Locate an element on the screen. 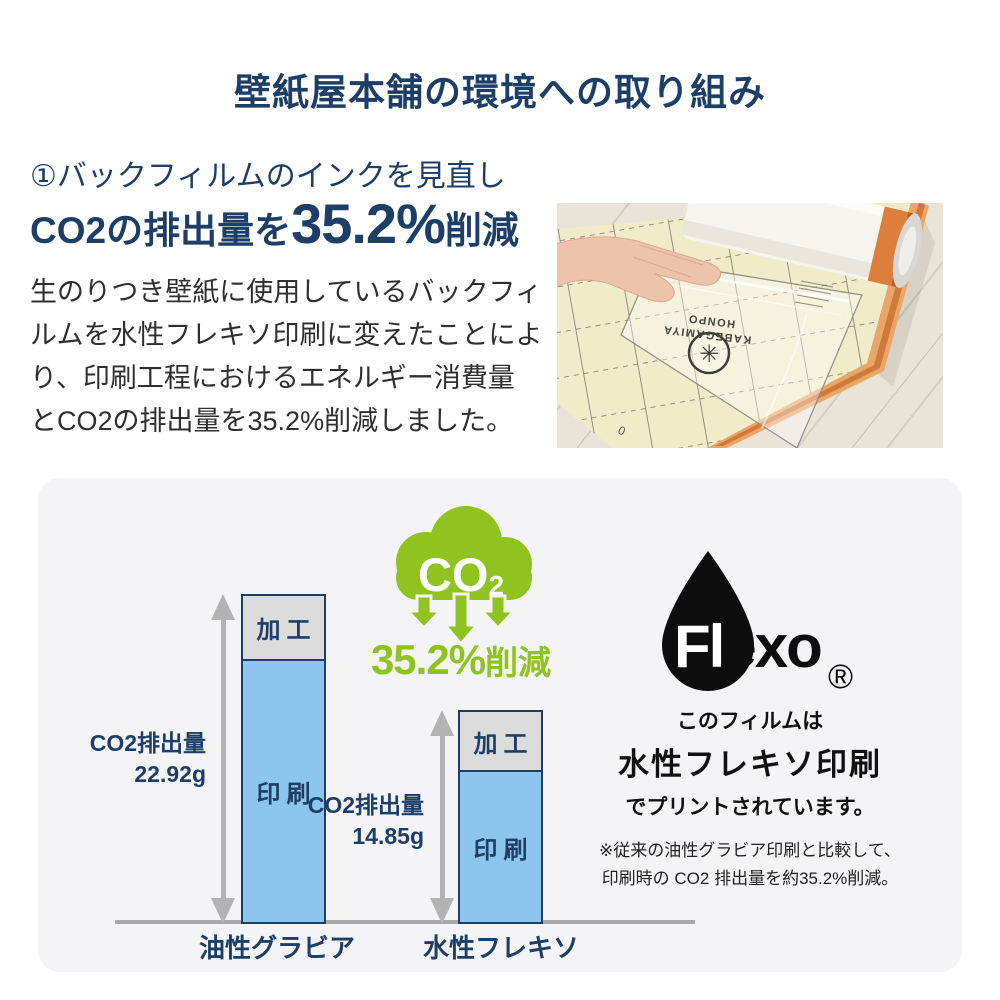  page-title: 壁紙屋本舗の環境への取り組み is located at coordinates (500, 92).